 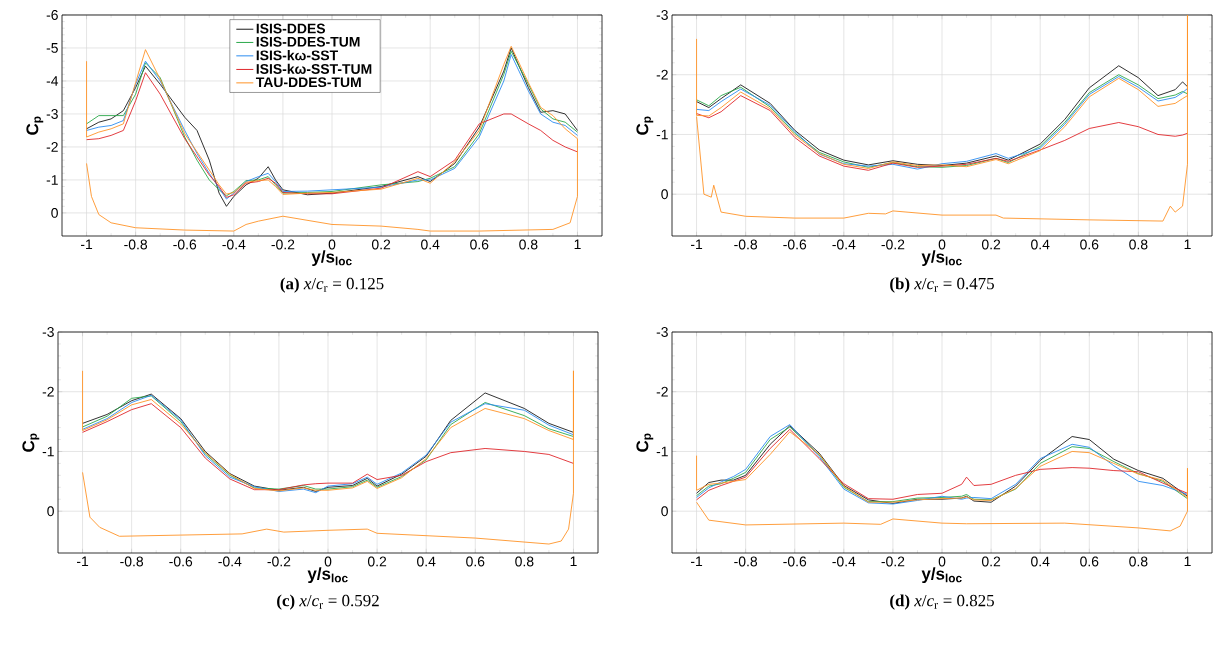 I want to click on legend-label: ISIS-kω-SST-TUM, so click(x=314, y=68).